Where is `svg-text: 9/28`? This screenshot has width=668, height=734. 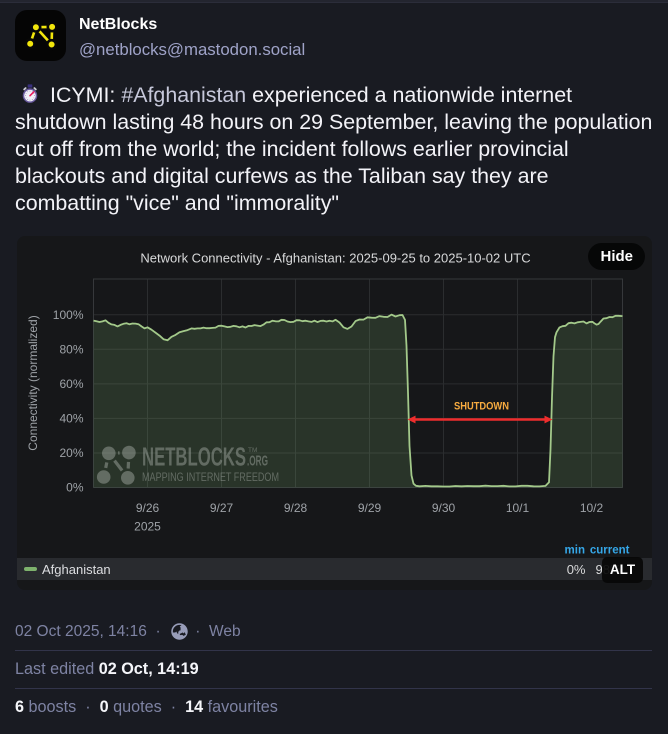 svg-text: 9/28 is located at coordinates (296, 508).